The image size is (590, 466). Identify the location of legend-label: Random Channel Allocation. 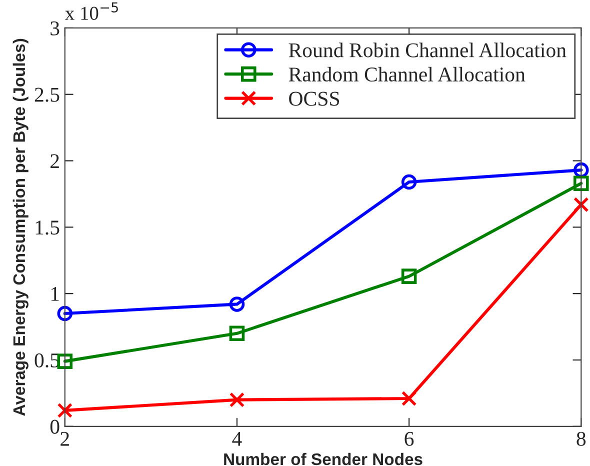
(407, 74).